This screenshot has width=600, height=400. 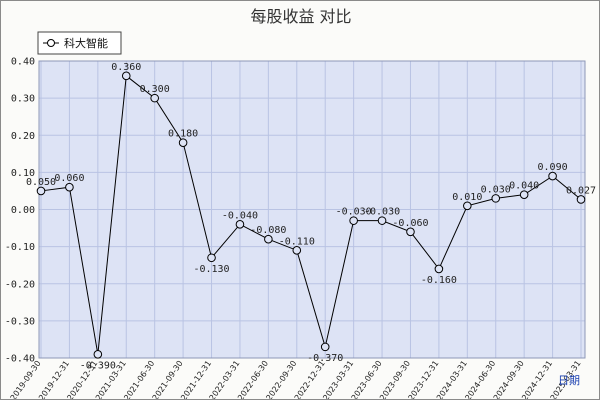 I want to click on x-tick-label: 2023-06-30, so click(x=367, y=379).